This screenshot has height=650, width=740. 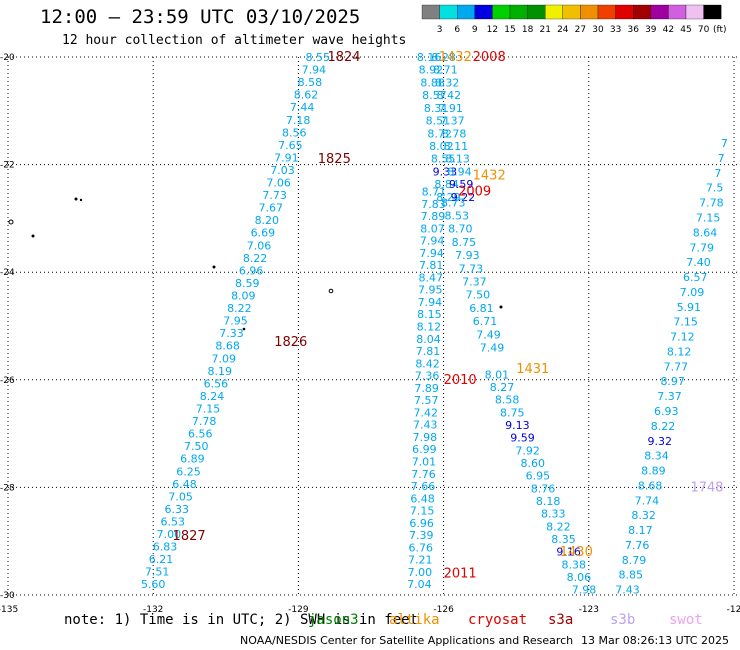 What do you see at coordinates (426, 400) in the screenshot?
I see `wave-height-value: 7.57` at bounding box center [426, 400].